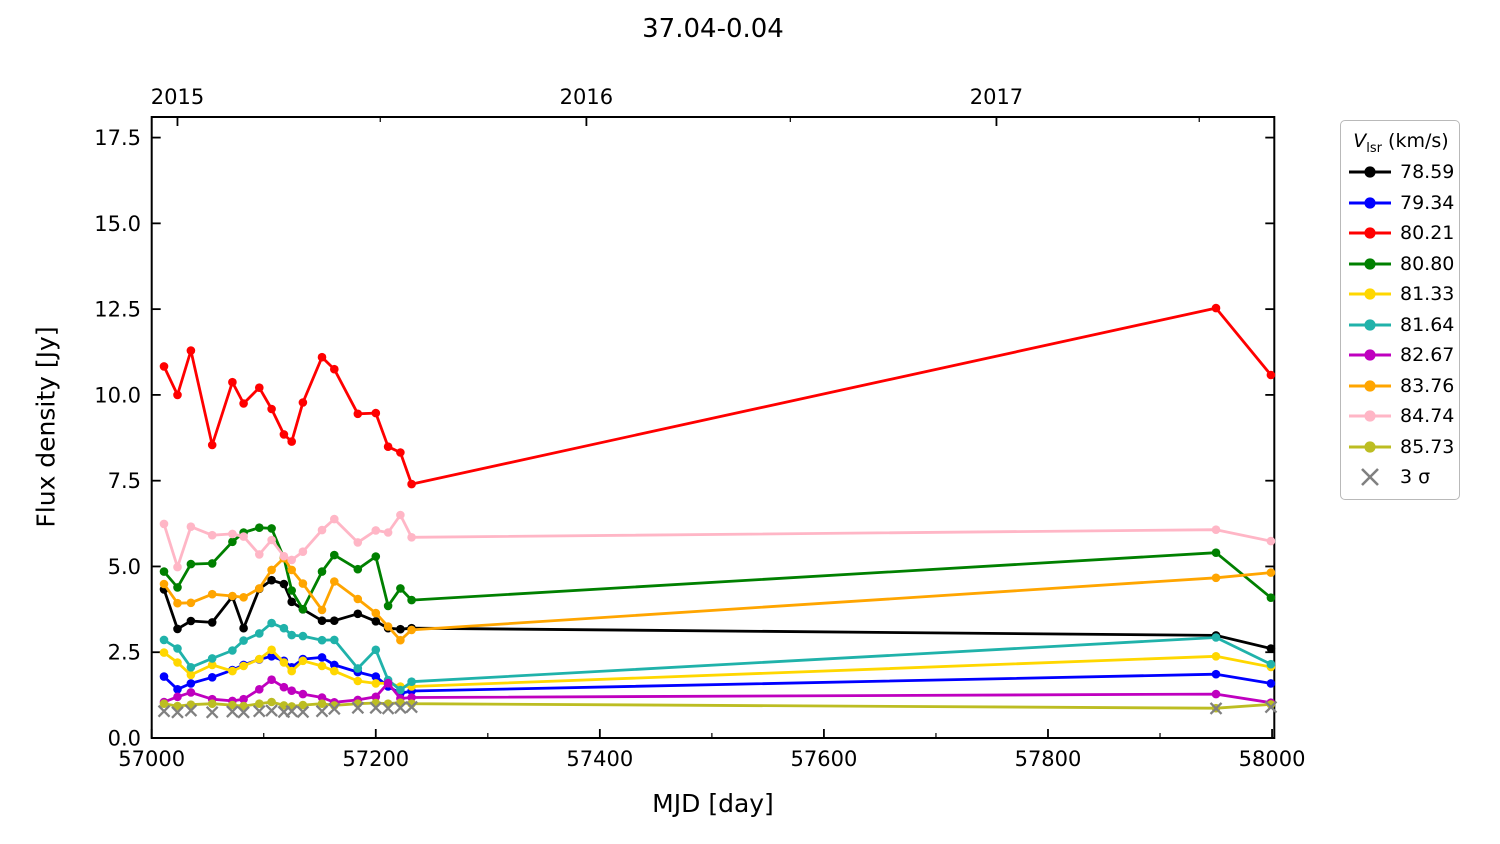  What do you see at coordinates (117, 224) in the screenshot?
I see `svg-text: 15.0` at bounding box center [117, 224].